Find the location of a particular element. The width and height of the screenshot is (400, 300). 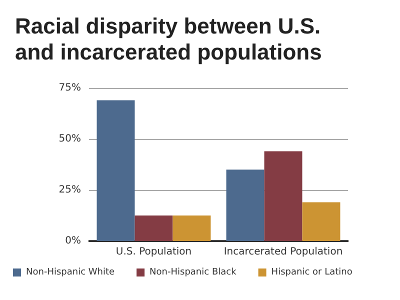

y-tick-label: 75% is located at coordinates (69, 88).